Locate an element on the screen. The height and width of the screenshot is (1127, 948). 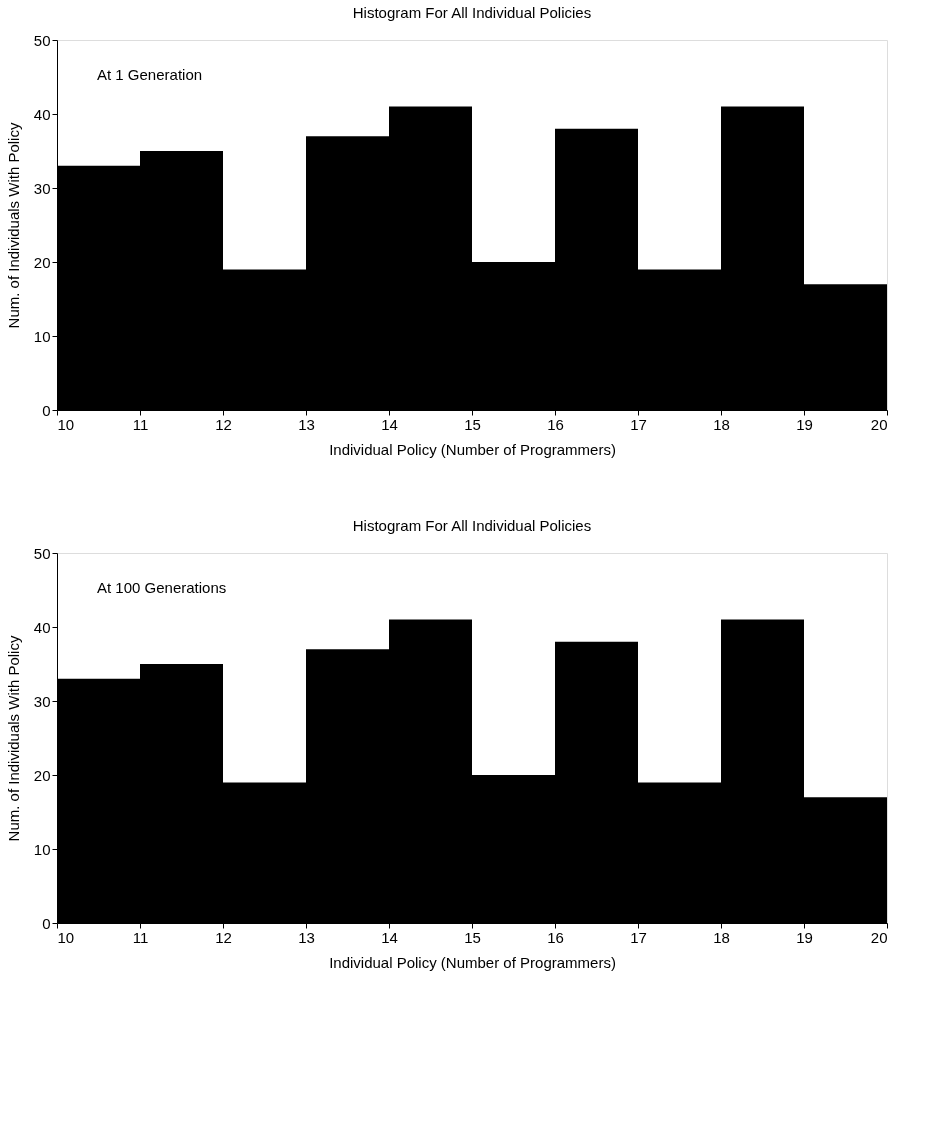
annotation: At 100 Generations is located at coordinates (162, 587).